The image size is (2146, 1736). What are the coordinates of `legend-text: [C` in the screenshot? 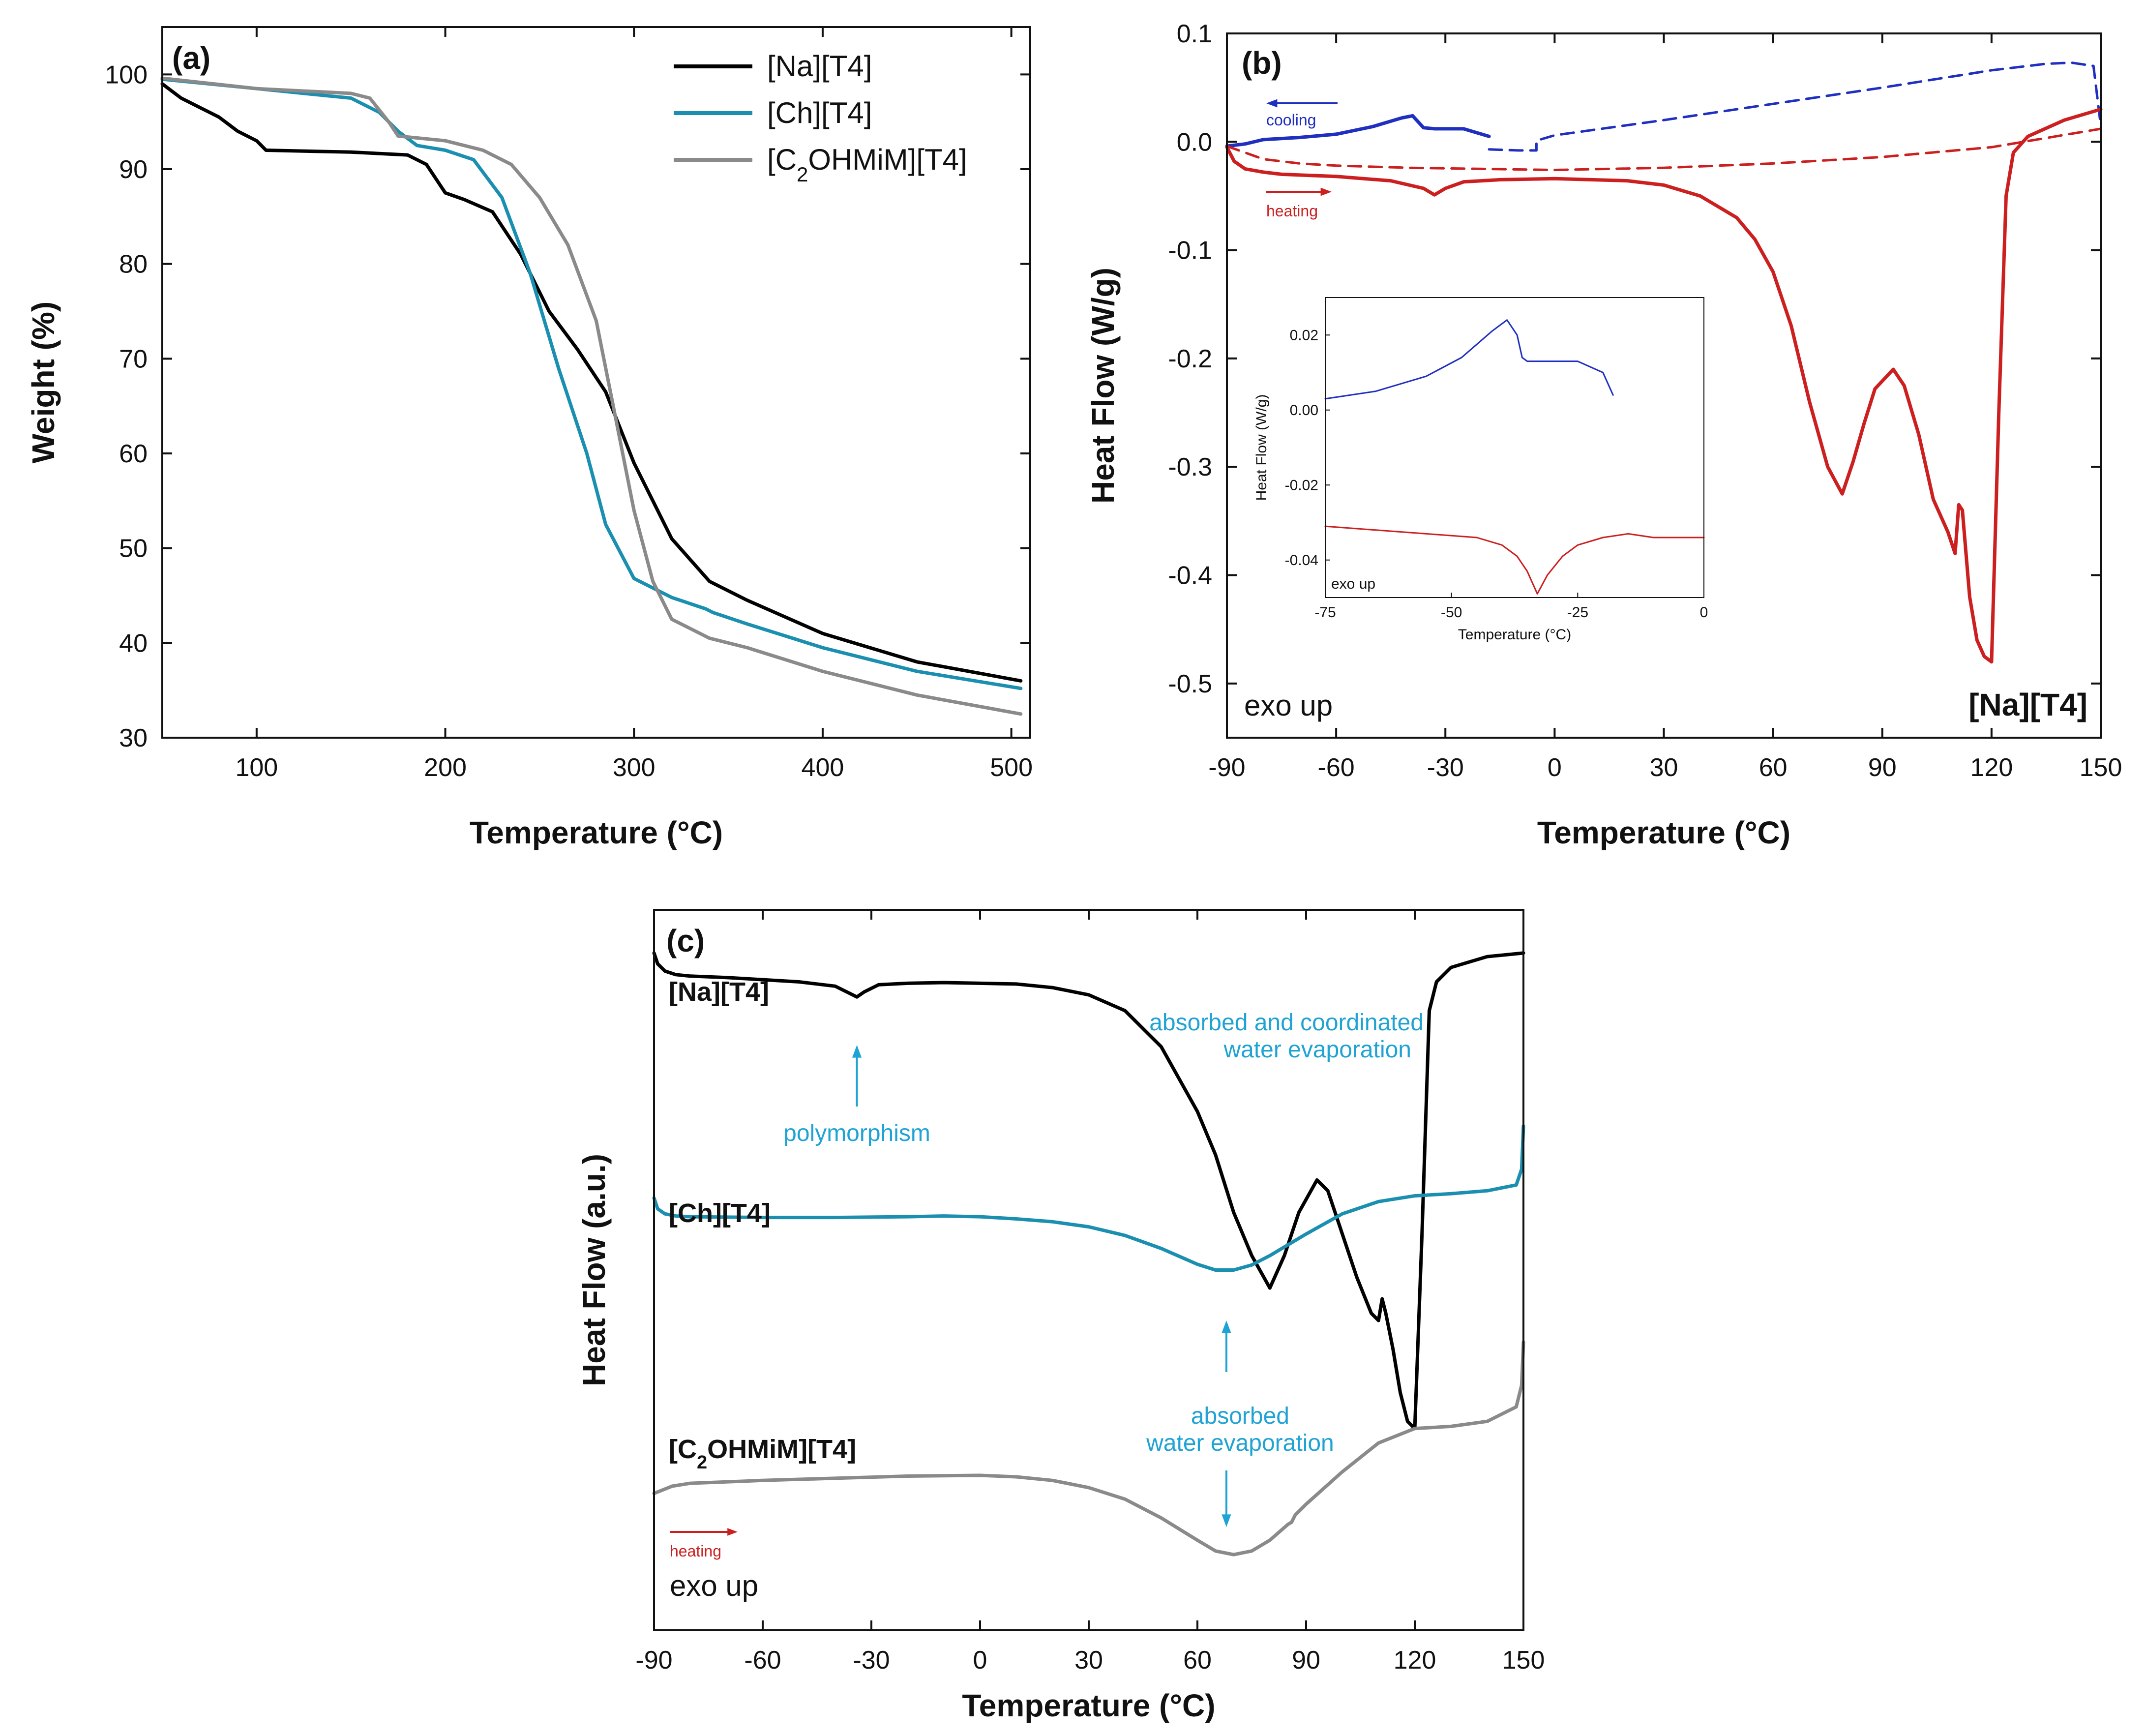 It's located at (782, 159).